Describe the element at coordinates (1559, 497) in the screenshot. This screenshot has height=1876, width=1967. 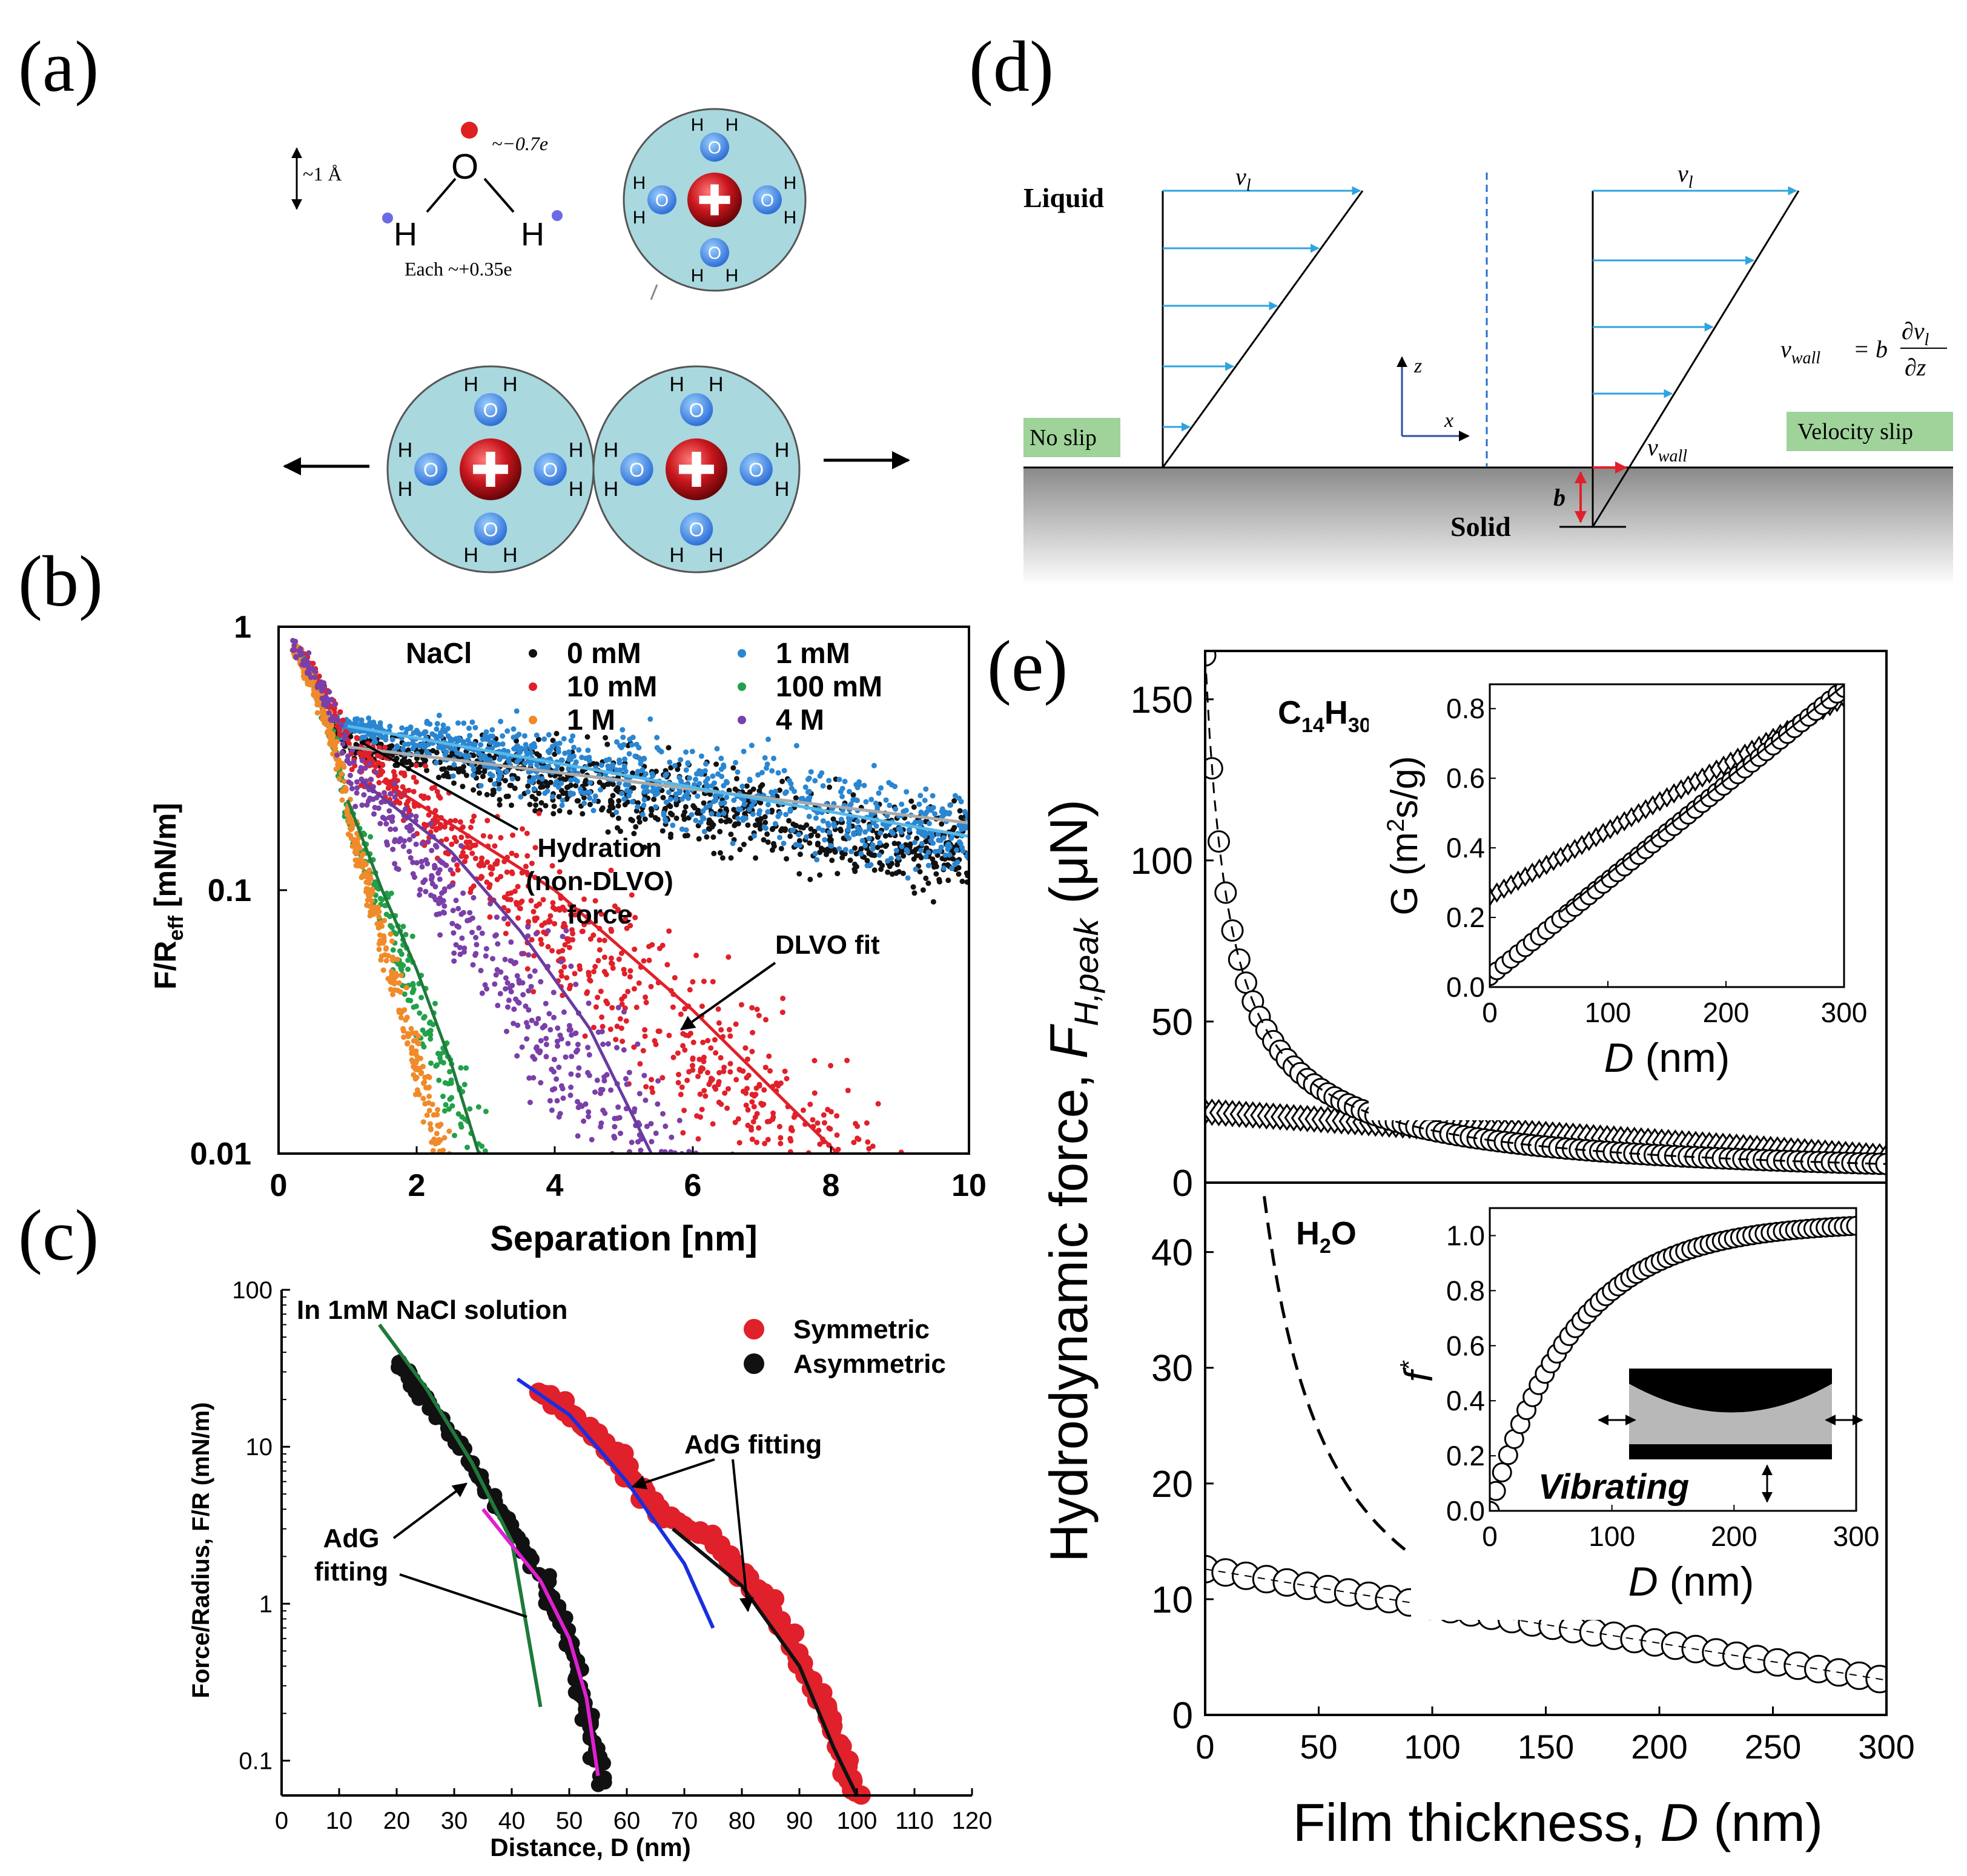
I see `slip-length-label: b` at that location.